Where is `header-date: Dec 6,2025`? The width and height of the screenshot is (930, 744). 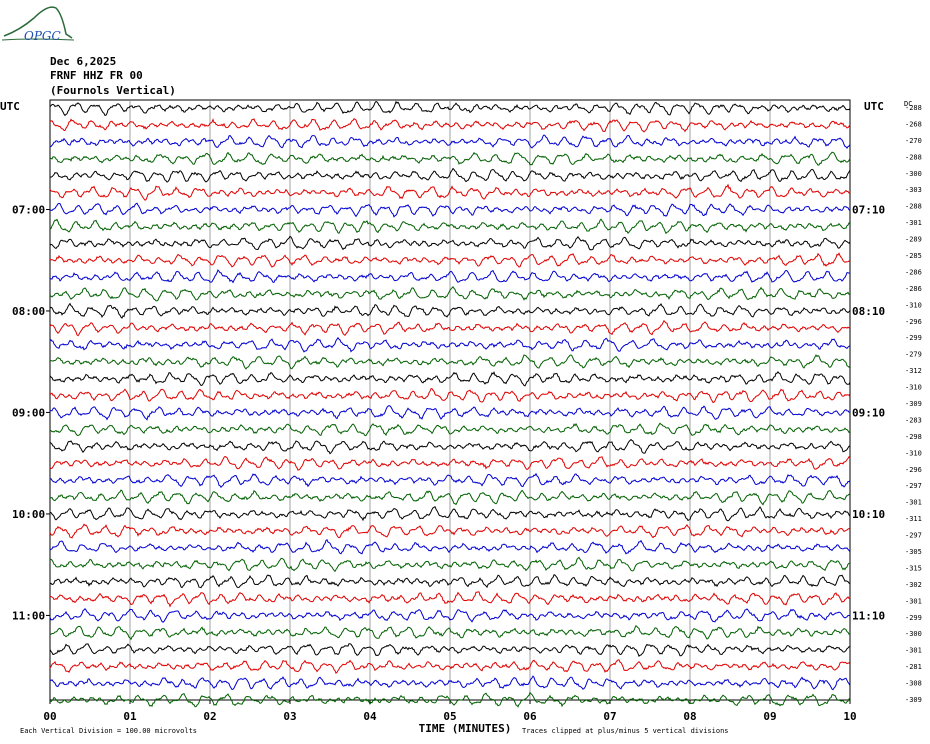
header-date: Dec 6,2025 is located at coordinates (83, 61).